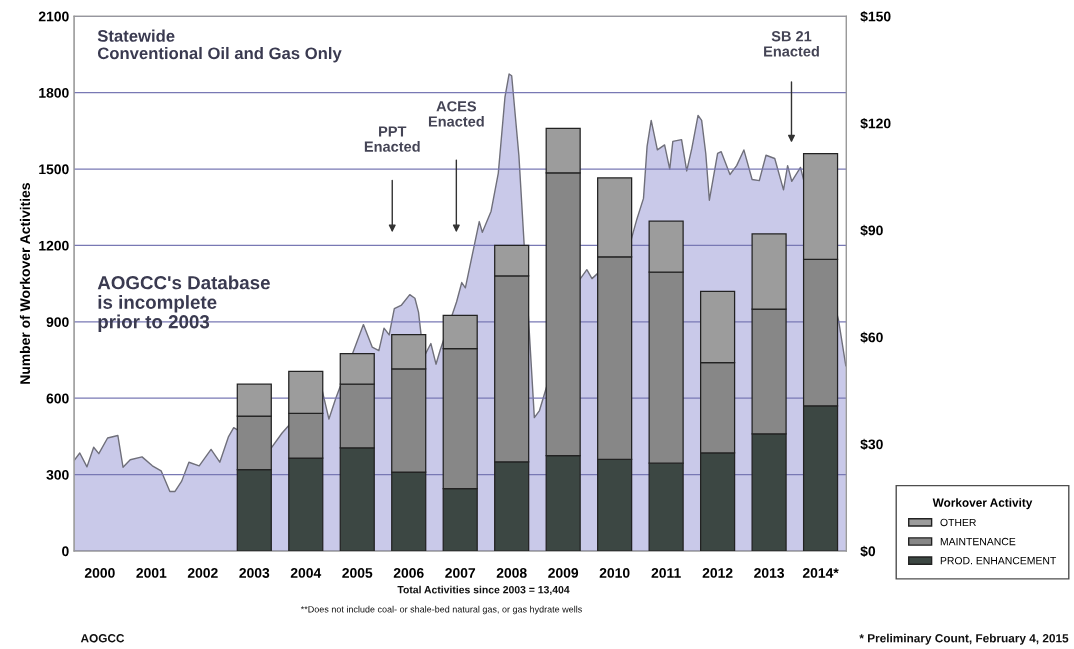 This screenshot has width=1074, height=649. What do you see at coordinates (183, 304) in the screenshot?
I see `annotation: AOGCC's Database is incomplete prior to 2003` at bounding box center [183, 304].